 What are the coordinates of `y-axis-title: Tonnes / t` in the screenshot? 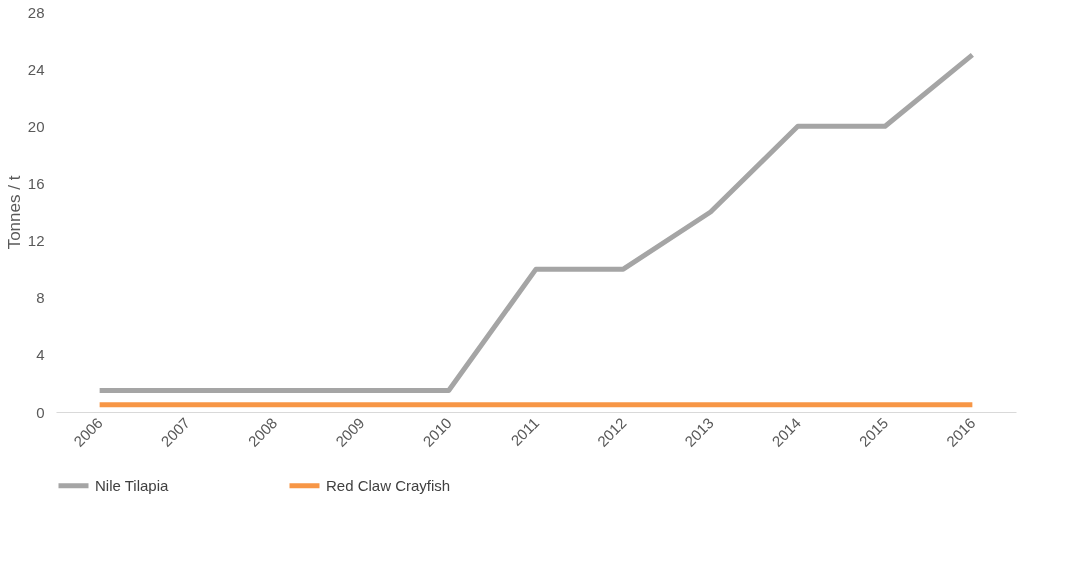 It's located at (14, 212).